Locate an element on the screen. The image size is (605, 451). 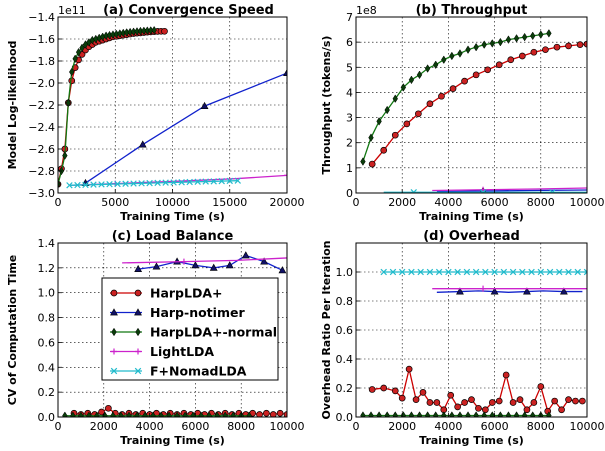
y-tick-label: 0.0 is located at coordinates (47, 417).